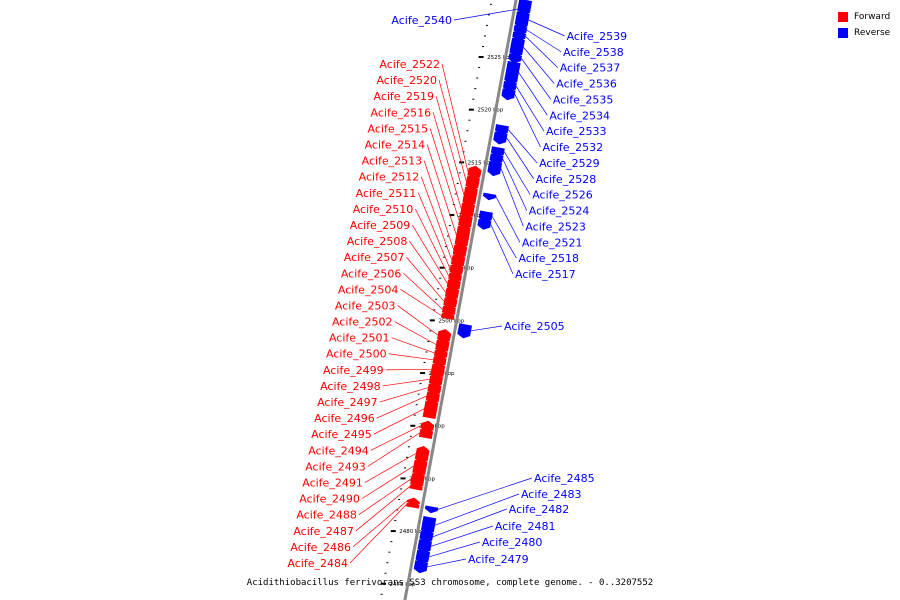 The width and height of the screenshot is (900, 600). What do you see at coordinates (389, 177) in the screenshot?
I see `gene-label-acife_2512: Acife_2512` at bounding box center [389, 177].